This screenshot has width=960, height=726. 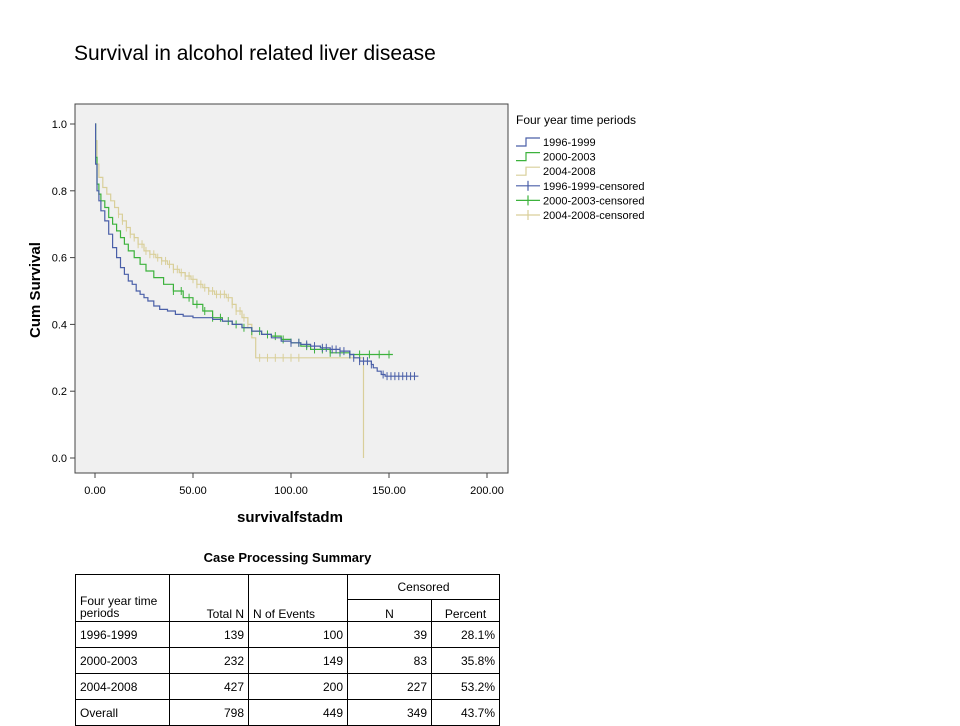 I want to click on legend-entry: 2004-2008-censored, so click(x=580, y=216).